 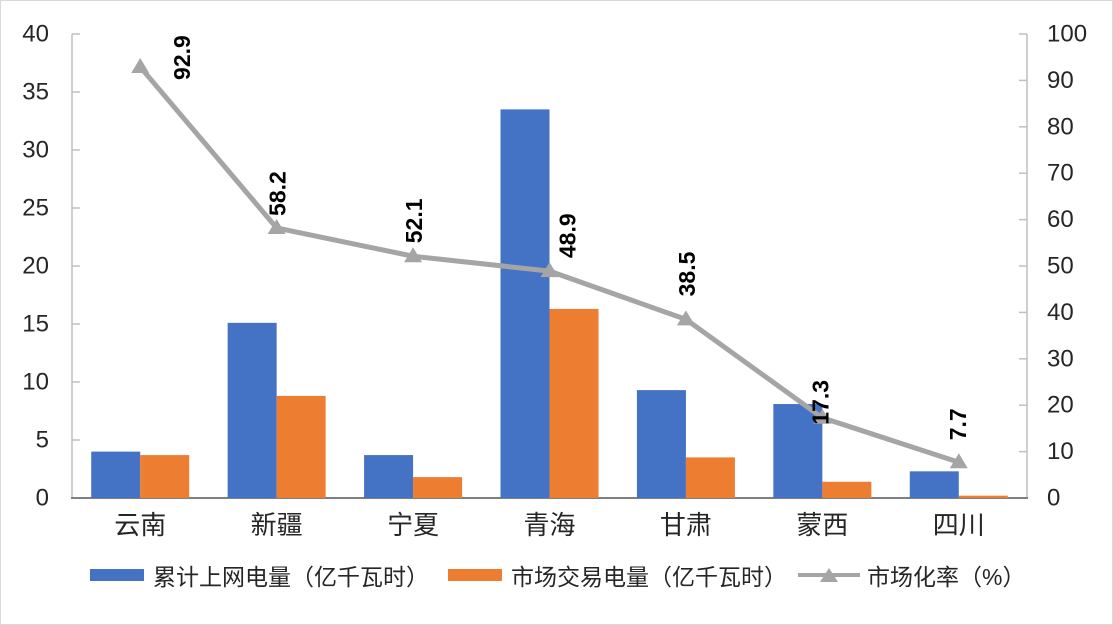 I want to click on right-axis-tick-label: 40, so click(x=1060, y=312).